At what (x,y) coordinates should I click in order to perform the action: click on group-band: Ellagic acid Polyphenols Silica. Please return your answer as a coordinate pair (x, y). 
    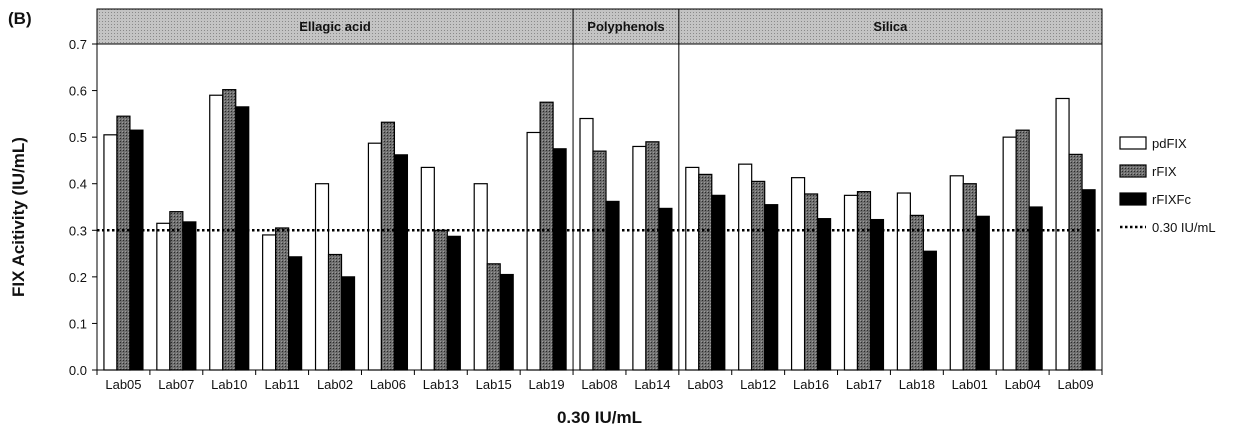
    Looking at the image, I should click on (599, 26).